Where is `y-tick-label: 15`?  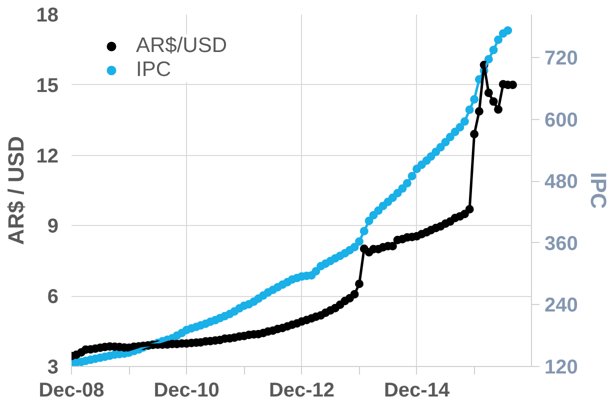 y-tick-label: 15 is located at coordinates (47, 85).